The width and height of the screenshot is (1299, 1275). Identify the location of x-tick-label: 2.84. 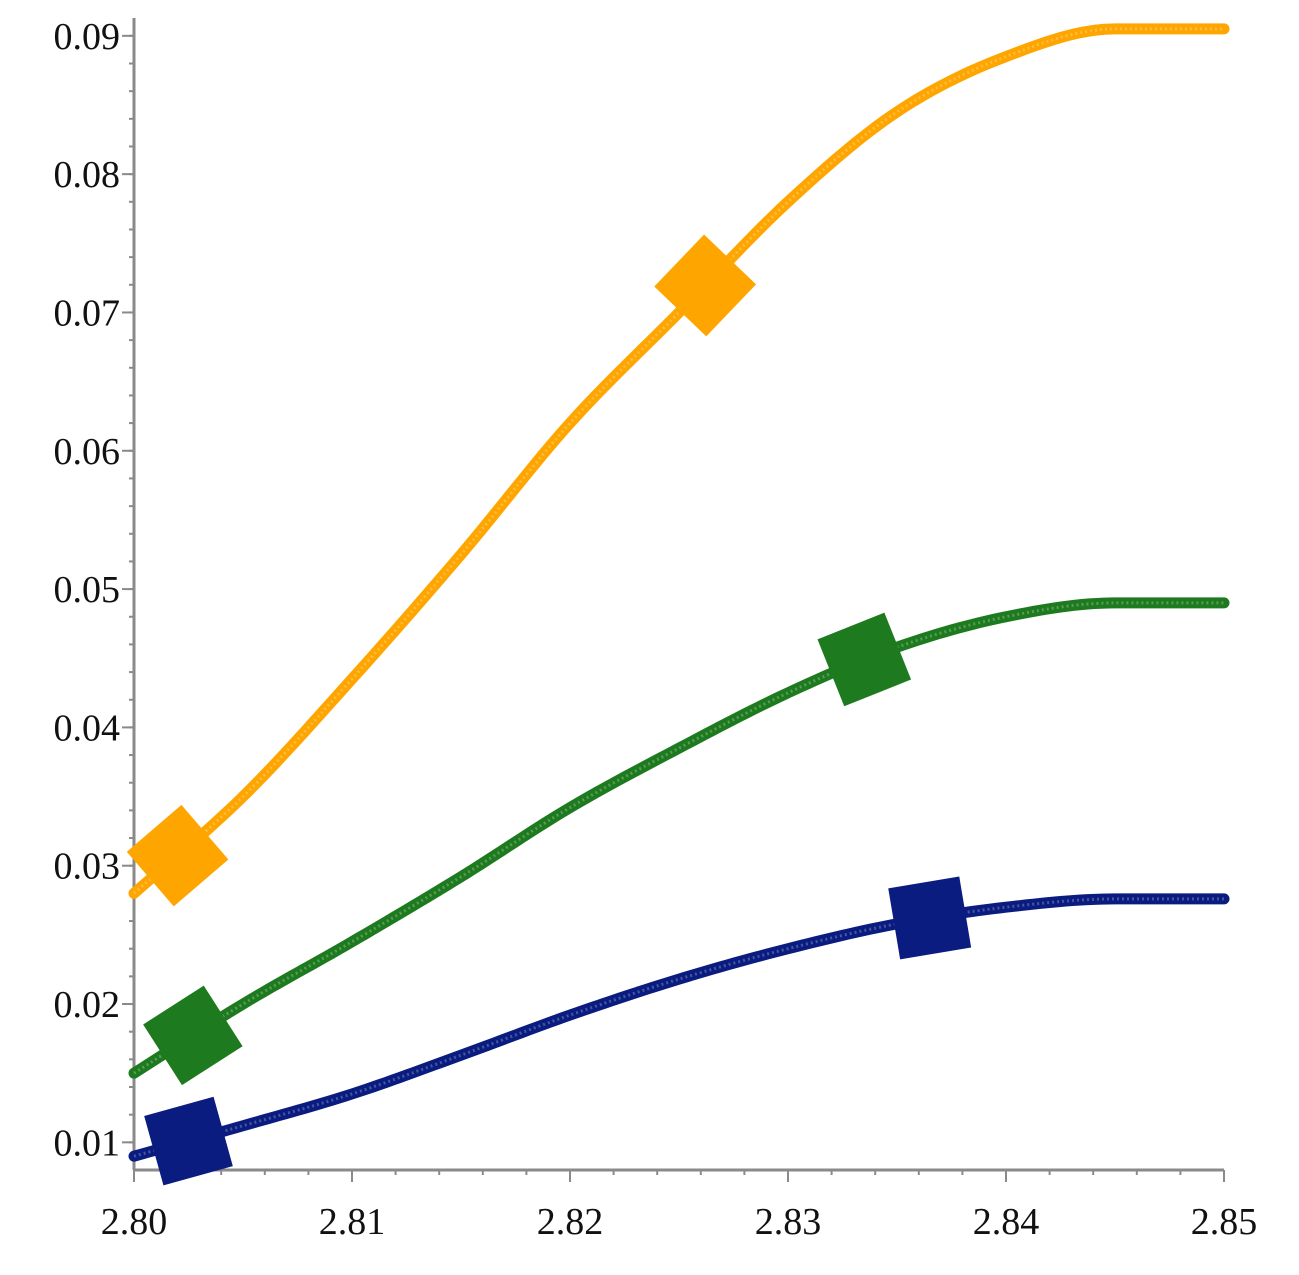
(1006, 1222).